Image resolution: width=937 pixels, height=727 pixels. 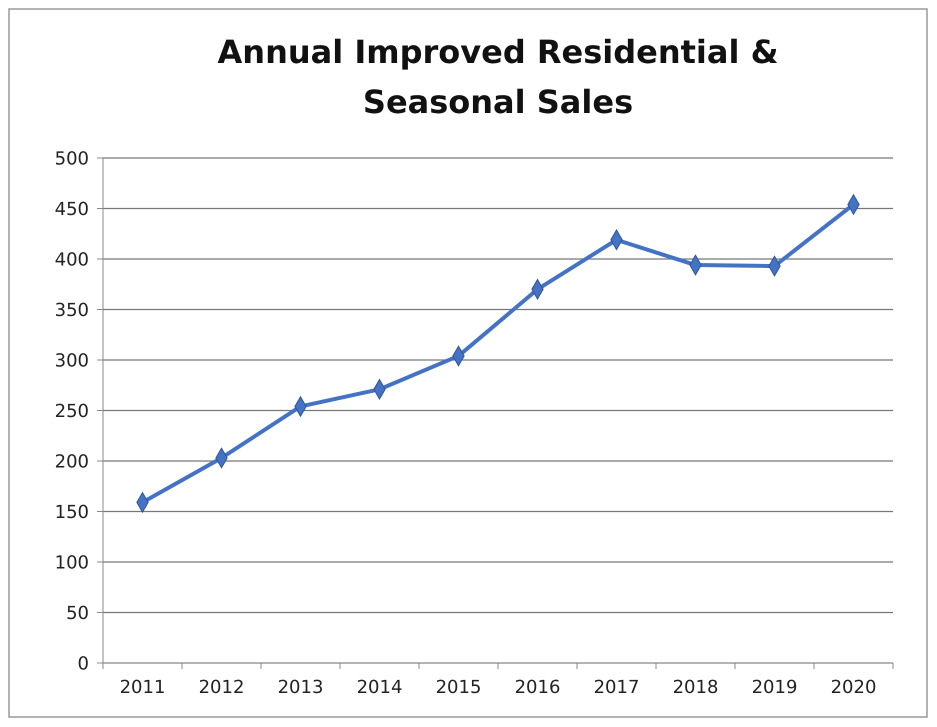 I want to click on y-tick-label: 0, so click(x=83, y=663).